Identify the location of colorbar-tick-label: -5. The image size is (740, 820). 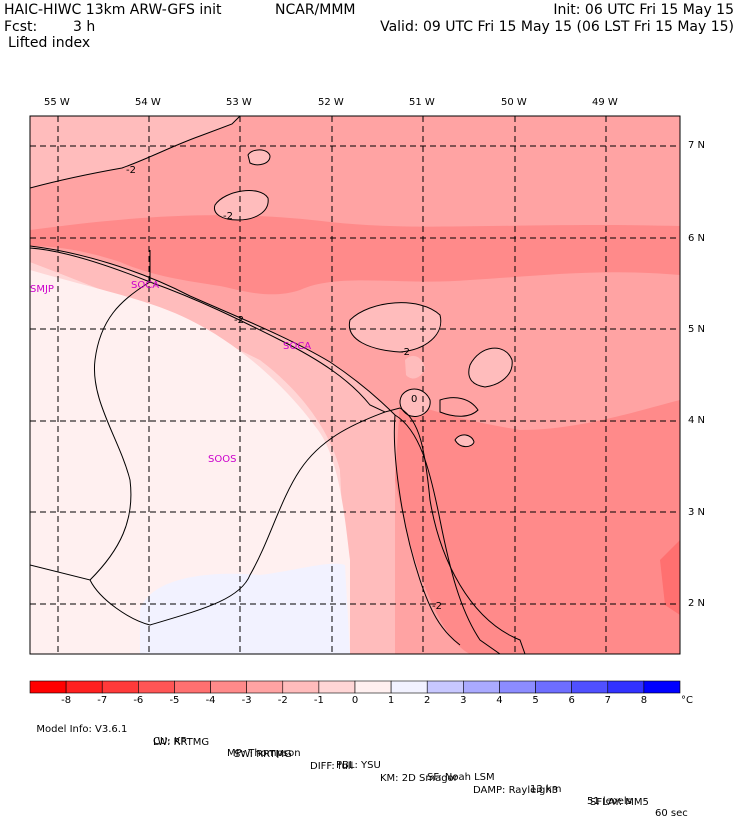
(174, 700).